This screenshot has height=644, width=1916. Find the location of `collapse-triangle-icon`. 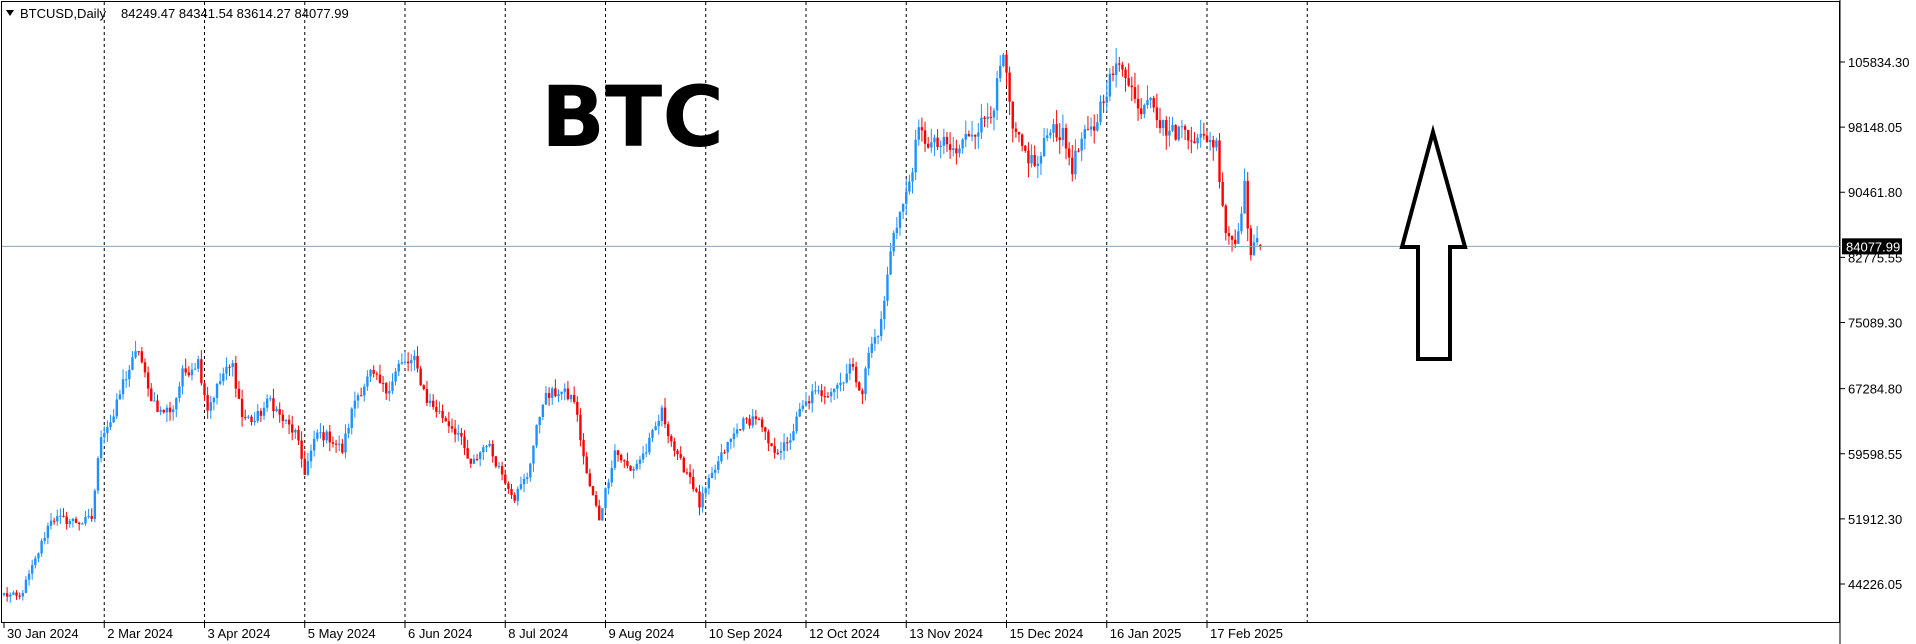

collapse-triangle-icon is located at coordinates (10, 13).